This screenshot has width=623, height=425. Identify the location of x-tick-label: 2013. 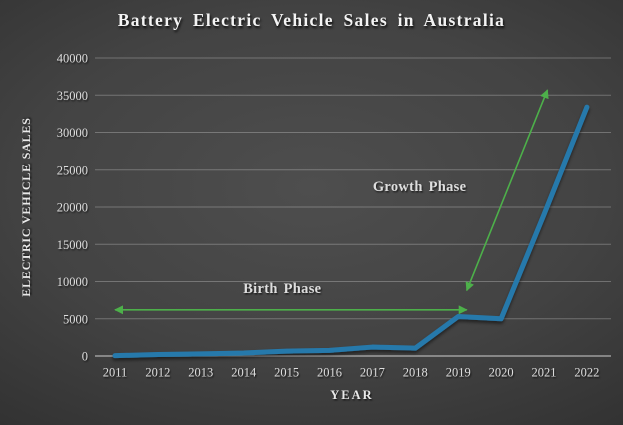
(200, 373).